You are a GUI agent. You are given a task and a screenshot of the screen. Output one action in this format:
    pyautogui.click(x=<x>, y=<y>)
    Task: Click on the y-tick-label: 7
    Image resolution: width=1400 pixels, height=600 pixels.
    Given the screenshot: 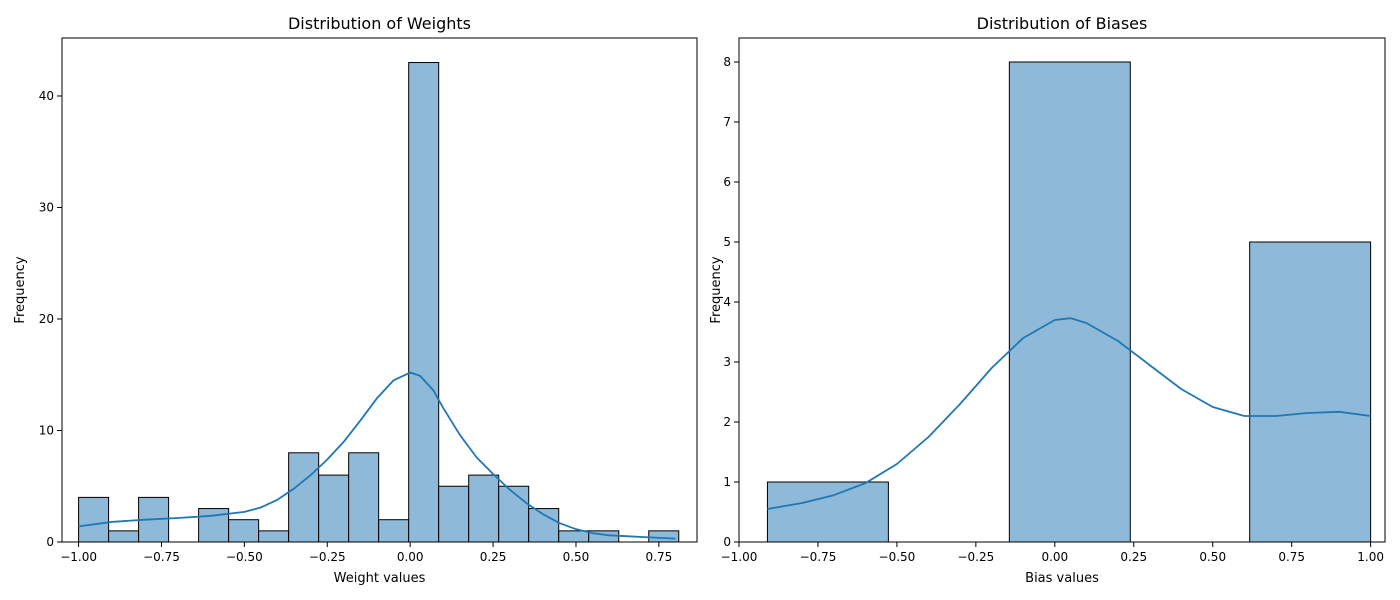 What is the action you would take?
    pyautogui.click(x=727, y=122)
    